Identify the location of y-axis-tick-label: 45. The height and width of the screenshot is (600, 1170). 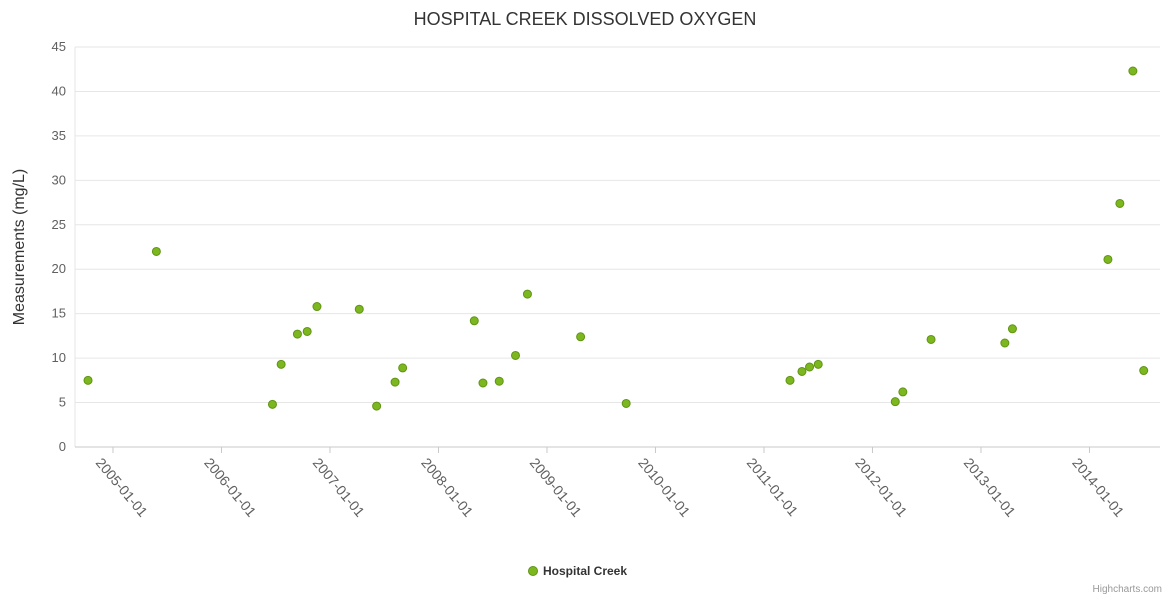
(59, 46).